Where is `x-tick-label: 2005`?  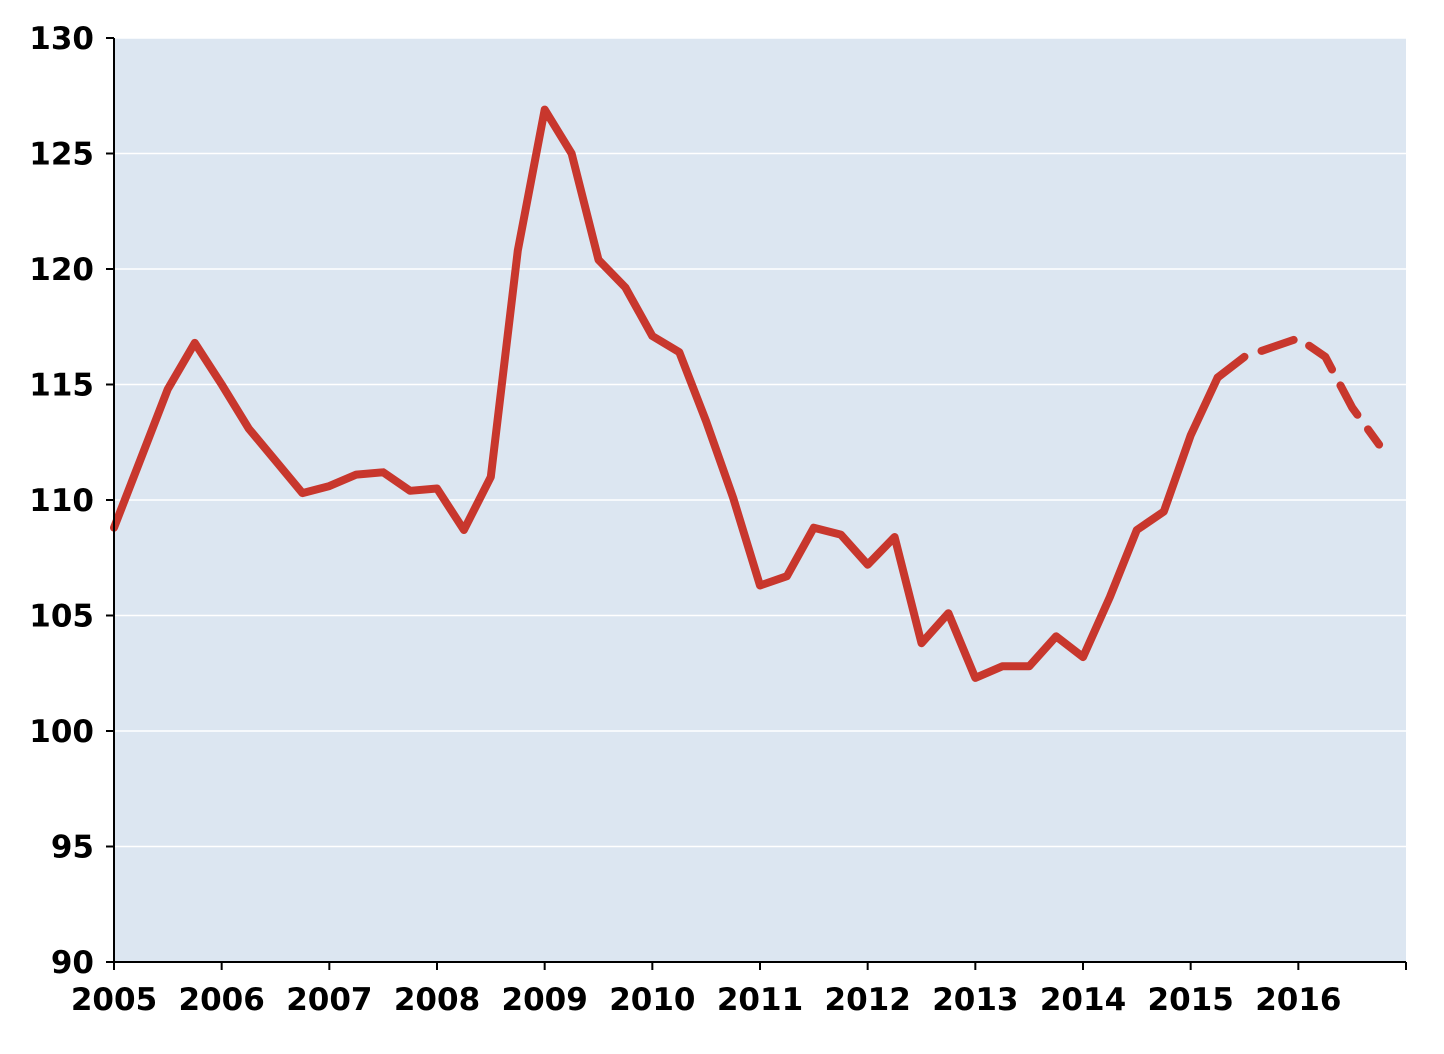
x-tick-label: 2005 is located at coordinates (114, 1000).